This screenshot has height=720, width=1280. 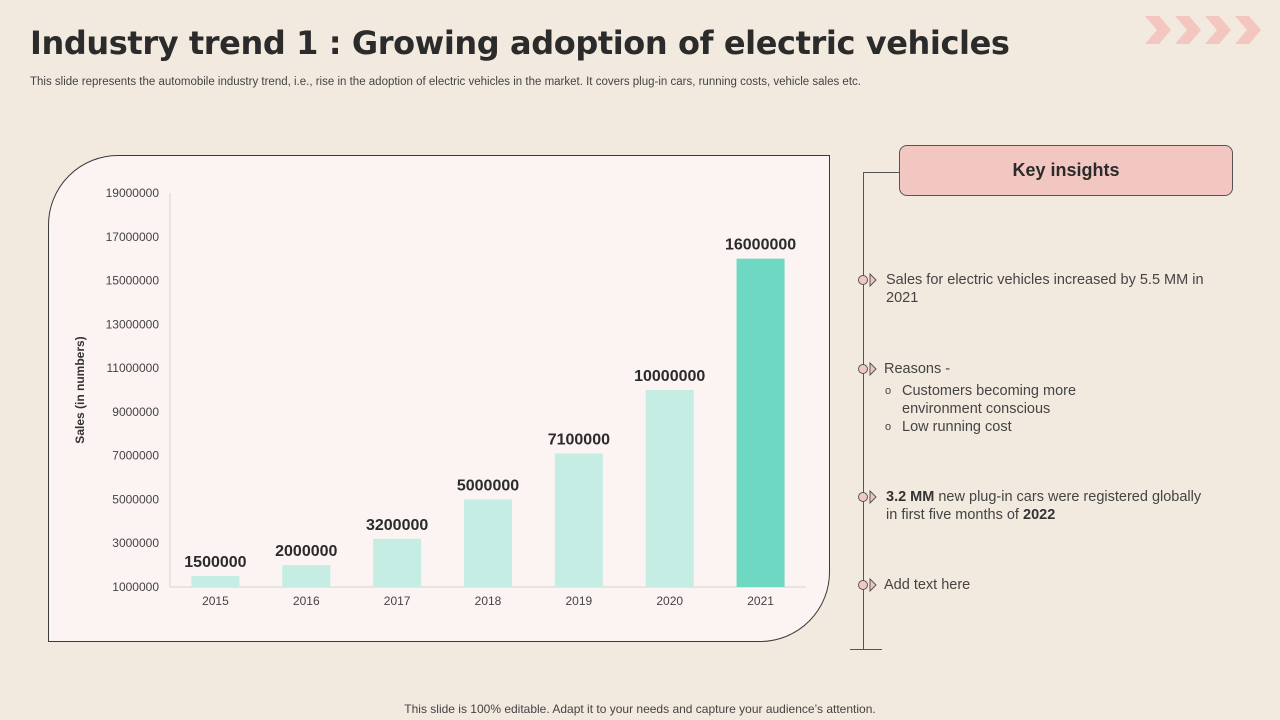 What do you see at coordinates (135, 543) in the screenshot?
I see `y-tick-label: 3000000` at bounding box center [135, 543].